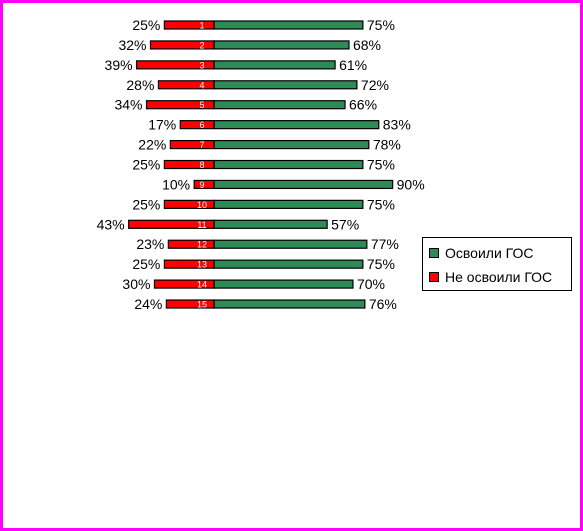 This screenshot has height=531, width=583. Describe the element at coordinates (367, 45) in the screenshot. I see `data-label-mastered: 68%` at that location.